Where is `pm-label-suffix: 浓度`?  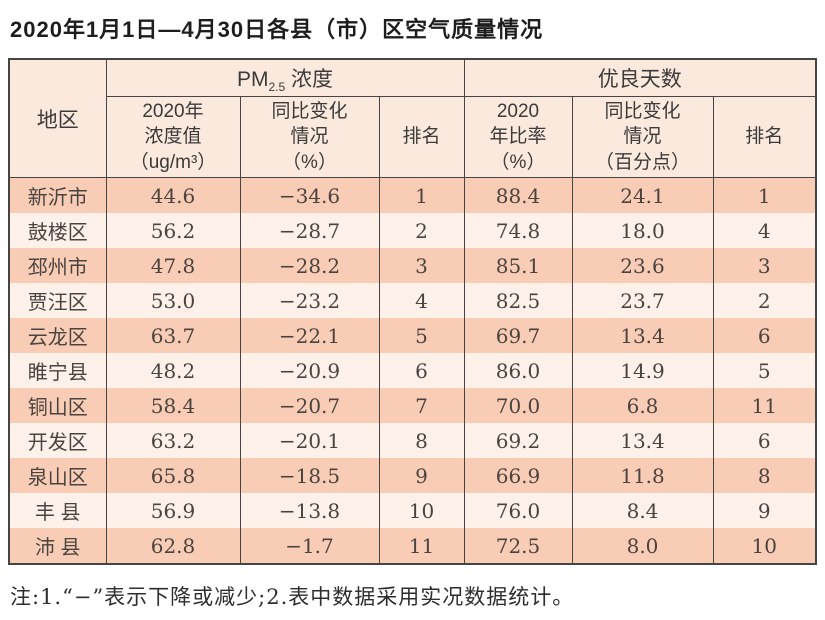
pm-label-suffix: 浓度 is located at coordinates (309, 79).